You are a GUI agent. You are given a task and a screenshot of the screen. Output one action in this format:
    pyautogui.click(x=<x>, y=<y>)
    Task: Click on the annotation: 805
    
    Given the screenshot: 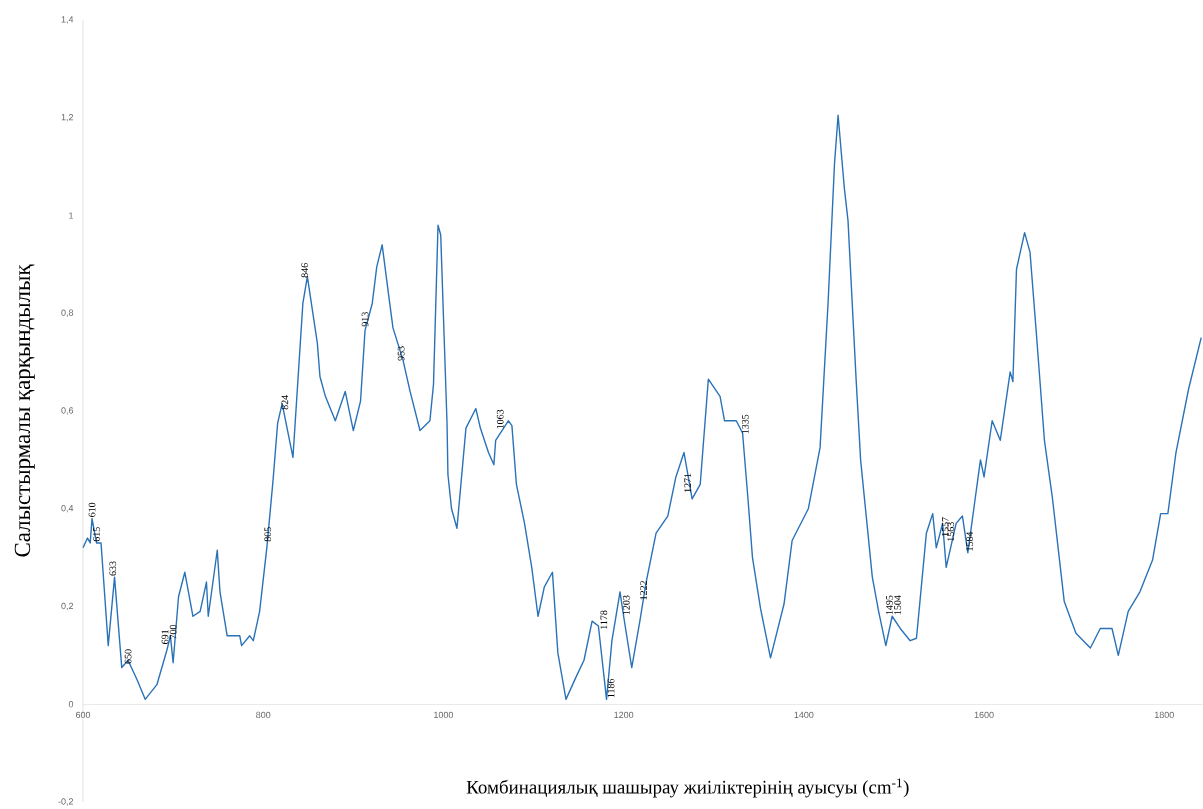 What is the action you would take?
    pyautogui.click(x=268, y=534)
    